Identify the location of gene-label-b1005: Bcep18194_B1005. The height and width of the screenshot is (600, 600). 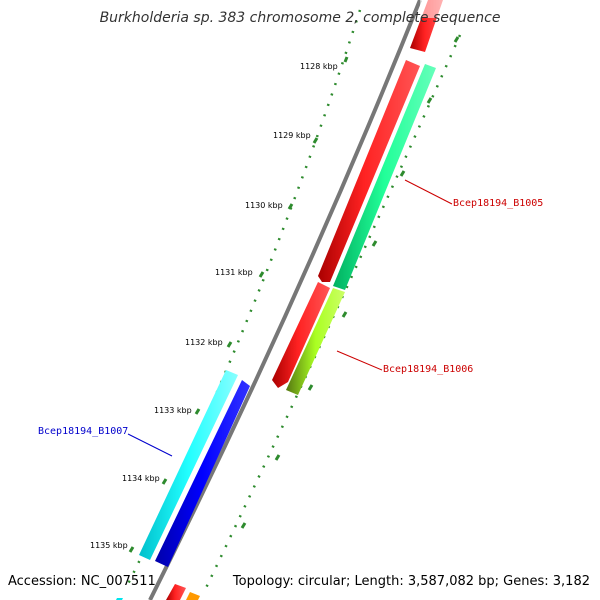
(498, 203).